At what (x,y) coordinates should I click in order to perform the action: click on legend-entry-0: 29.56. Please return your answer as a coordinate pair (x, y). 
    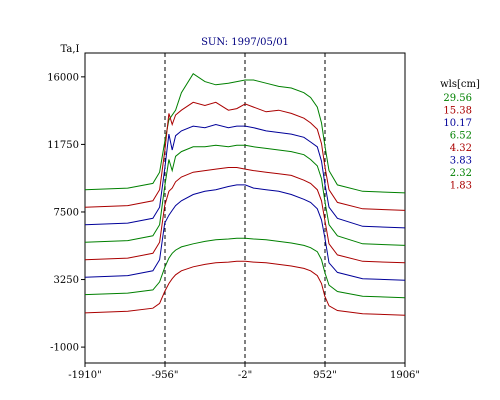
    Looking at the image, I should click on (457, 98).